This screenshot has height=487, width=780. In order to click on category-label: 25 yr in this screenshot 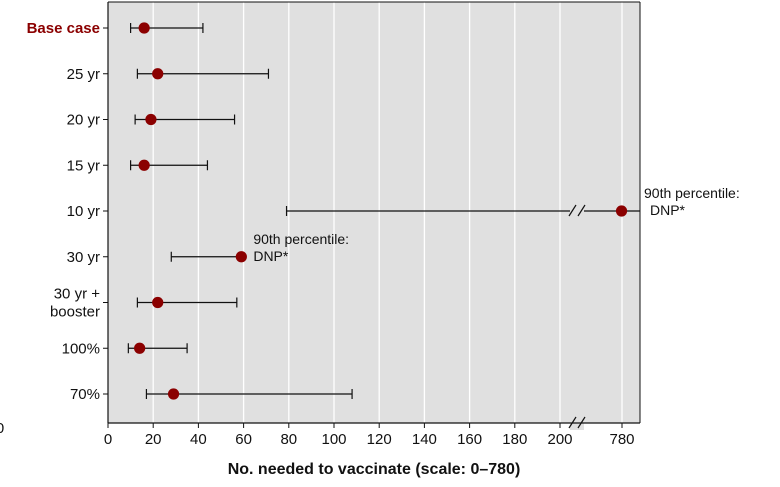, I will do `click(83, 74)`.